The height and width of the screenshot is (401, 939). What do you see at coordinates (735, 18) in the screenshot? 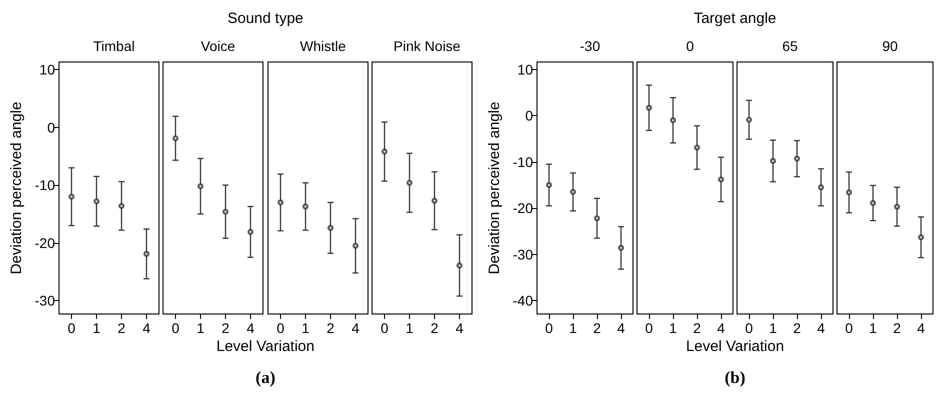
I see `text: Target angle` at bounding box center [735, 18].